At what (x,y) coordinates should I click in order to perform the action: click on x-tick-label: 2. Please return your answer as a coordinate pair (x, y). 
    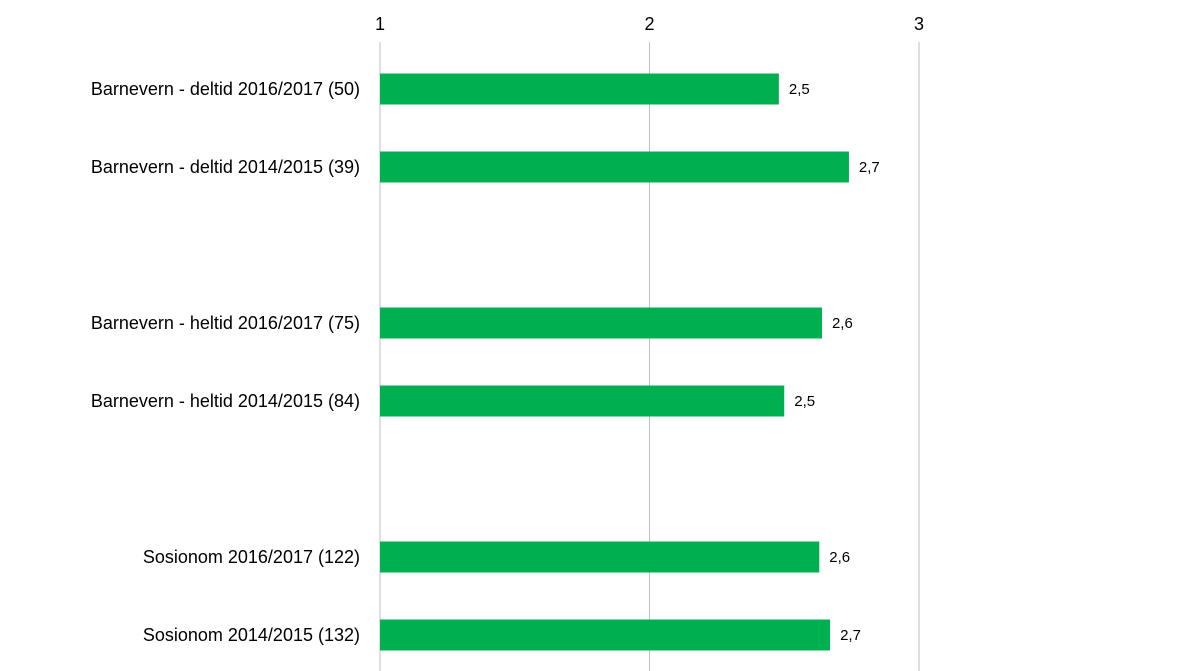
    Looking at the image, I should click on (649, 24).